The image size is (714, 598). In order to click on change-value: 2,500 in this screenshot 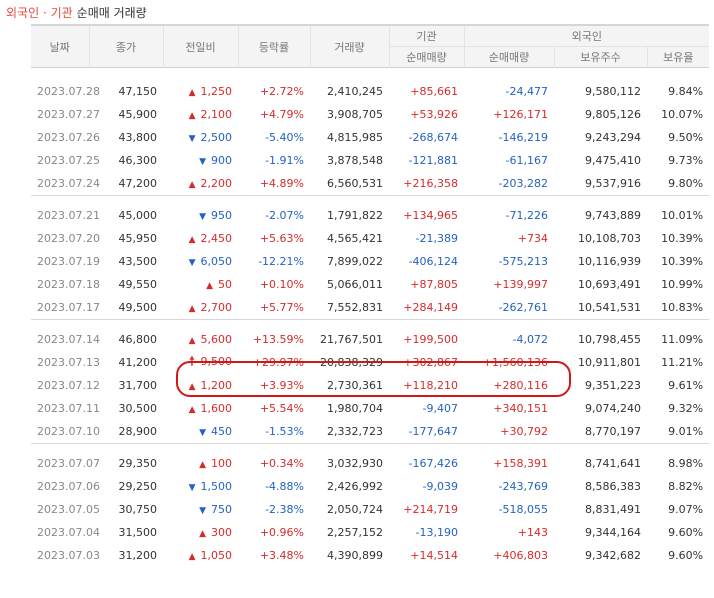, I will do `click(216, 137)`.